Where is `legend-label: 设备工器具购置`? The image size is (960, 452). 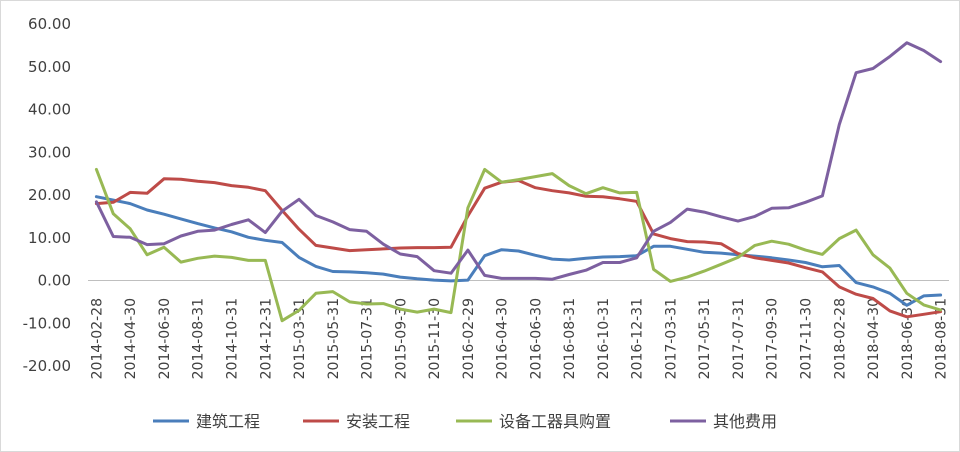 legend-label: 设备工器具购置 is located at coordinates (555, 421).